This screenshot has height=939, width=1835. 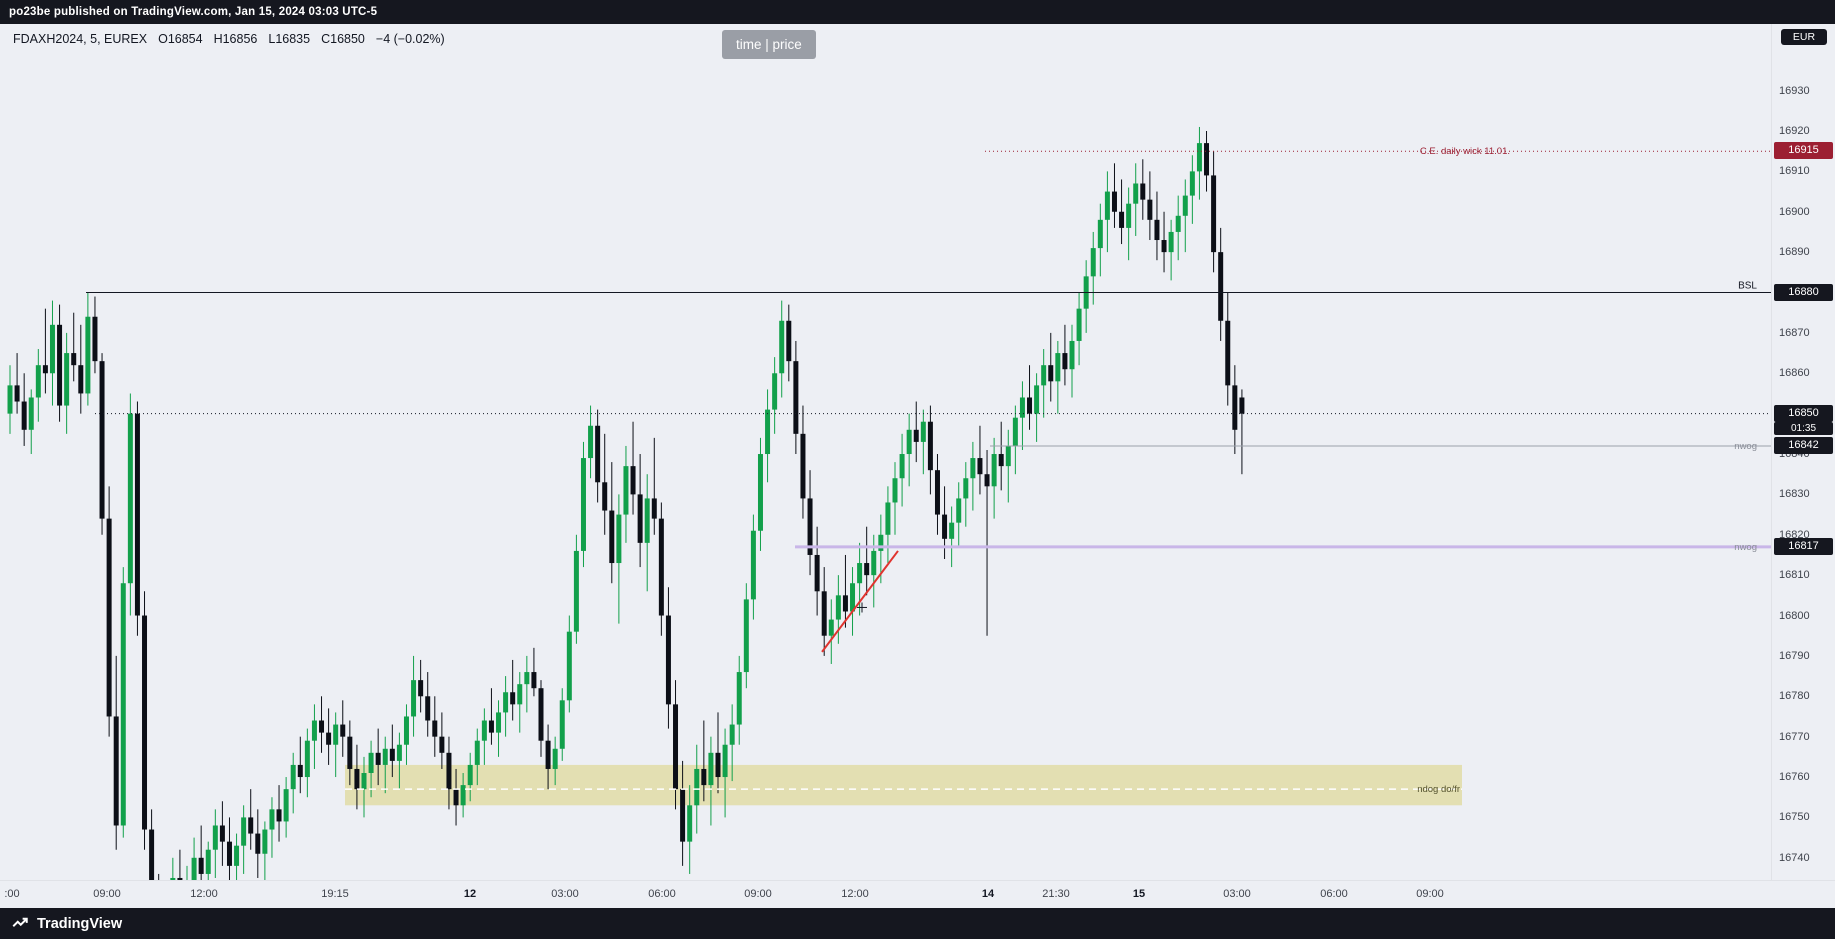 What do you see at coordinates (1794, 777) in the screenshot?
I see `price-tick: 16760` at bounding box center [1794, 777].